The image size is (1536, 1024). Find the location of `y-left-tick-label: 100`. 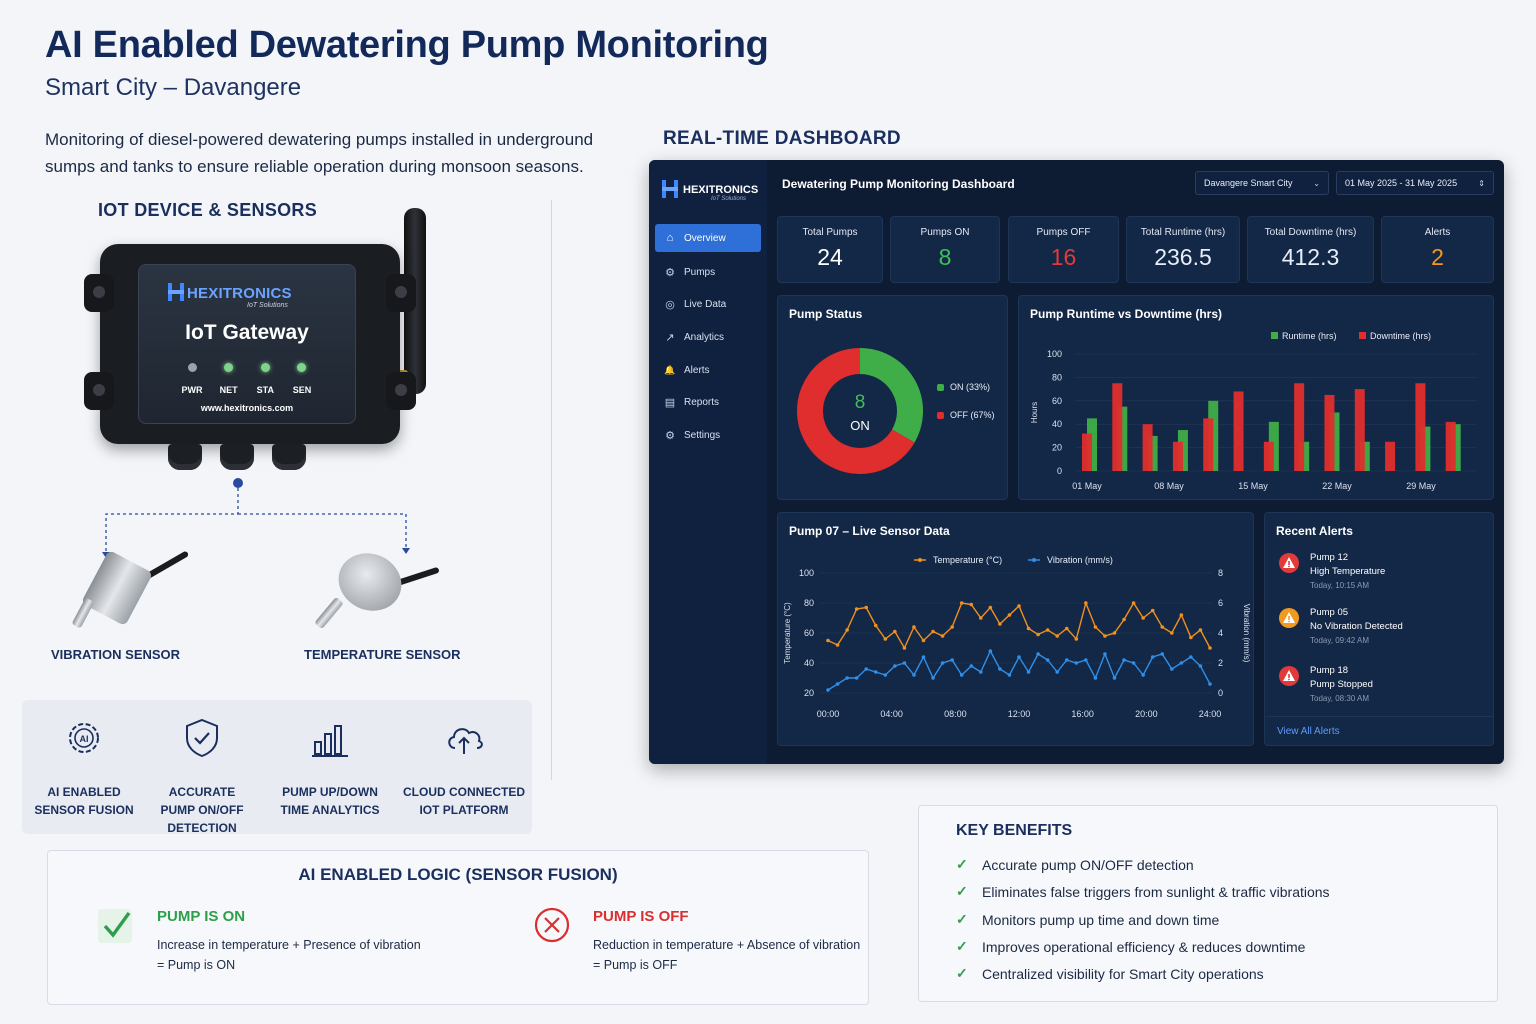

y-left-tick-label: 100 is located at coordinates (806, 573).